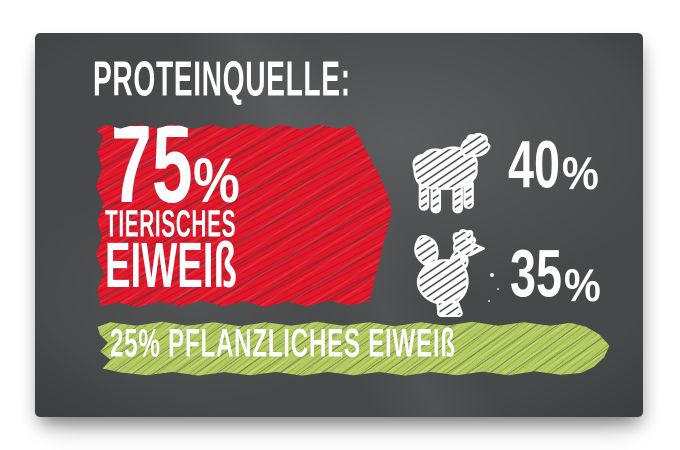 This screenshot has width=680, height=450. What do you see at coordinates (582, 285) in the screenshot?
I see `rooster-percent-sign: %` at bounding box center [582, 285].